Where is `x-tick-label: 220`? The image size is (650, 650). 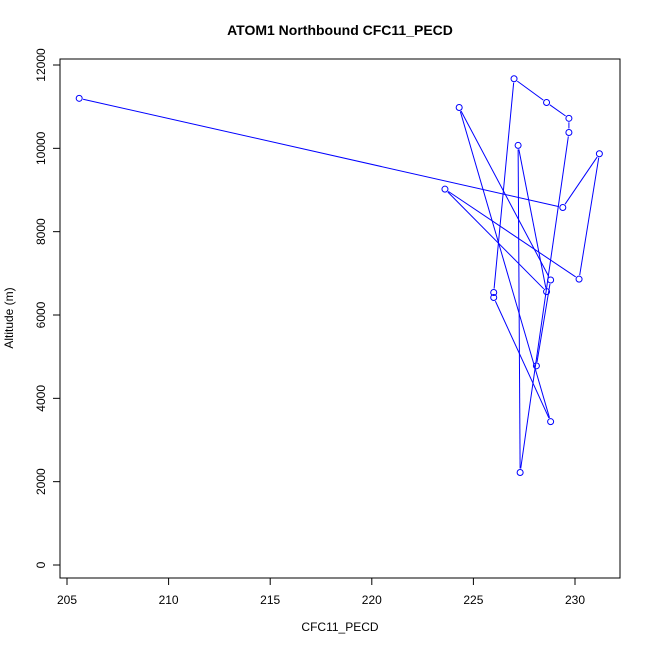 x-tick-label: 220 is located at coordinates (372, 600).